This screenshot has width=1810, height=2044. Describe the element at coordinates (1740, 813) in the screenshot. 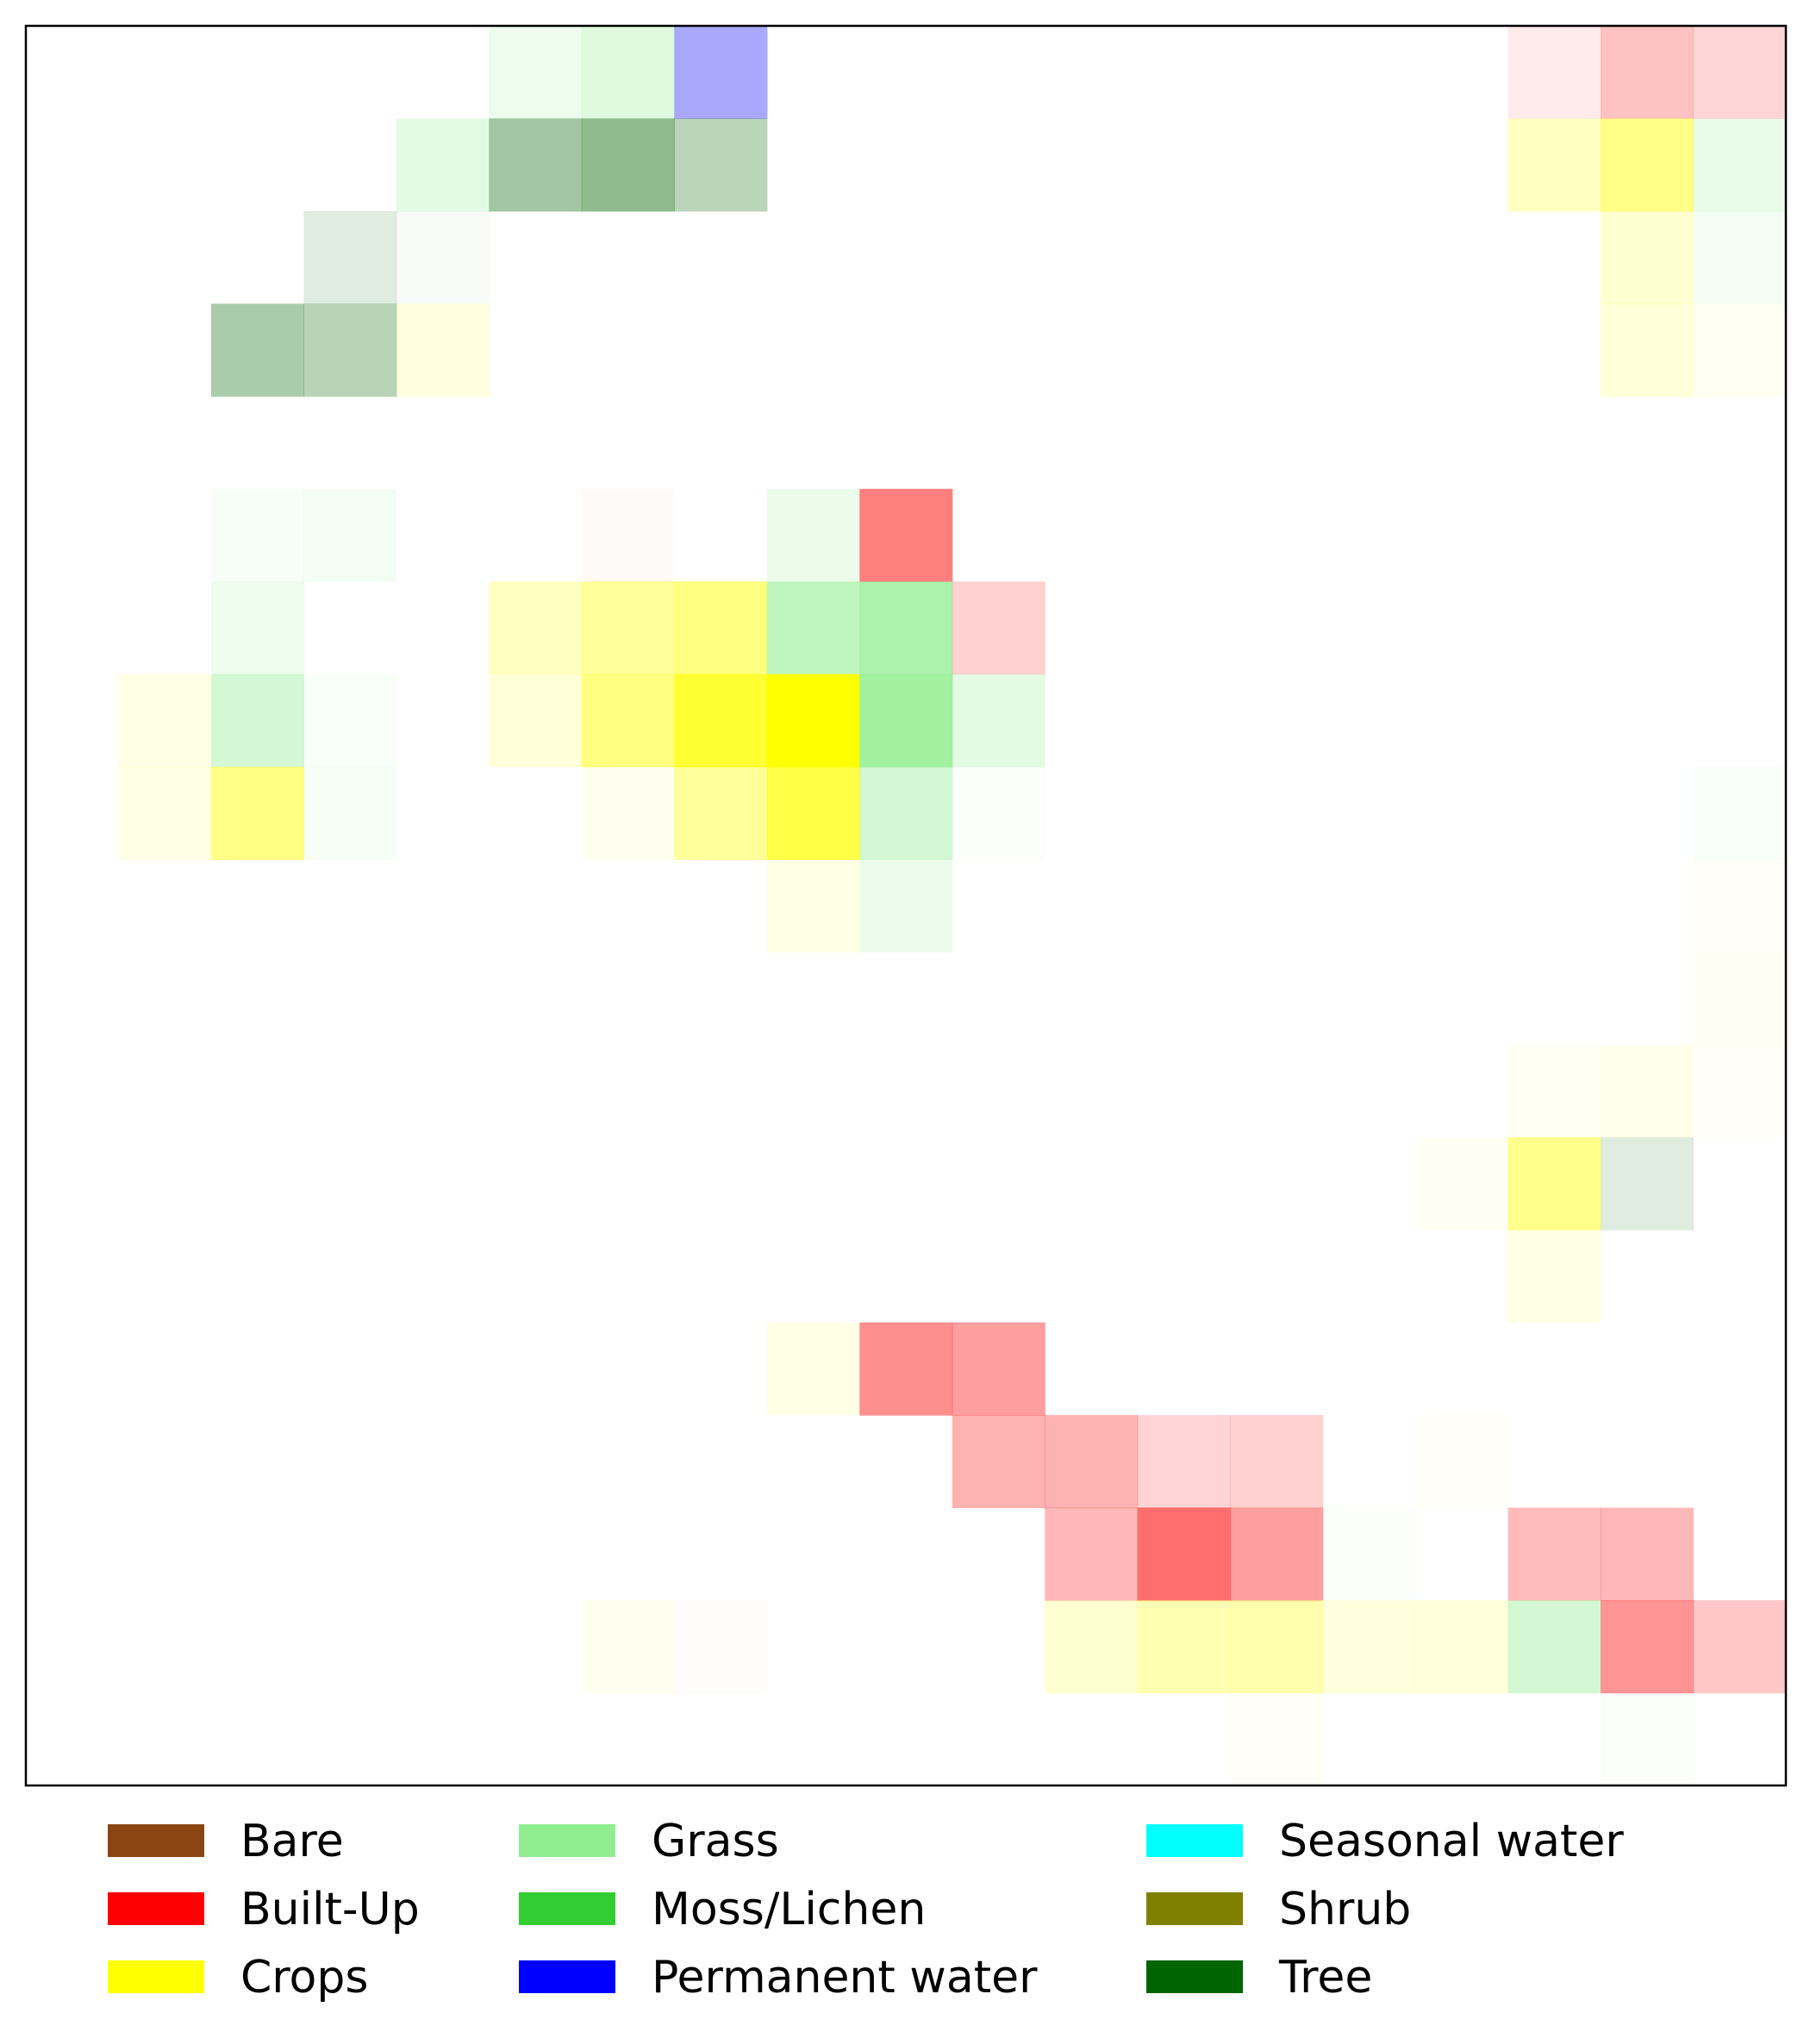

I see `heatmap-cell-r8-c18` at that location.